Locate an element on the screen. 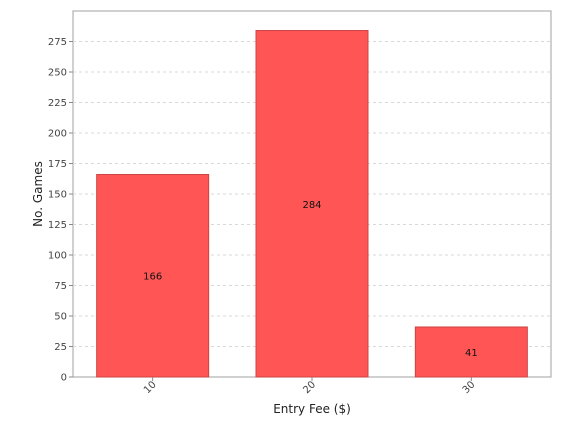  y-axis-title: No. Games is located at coordinates (38, 194).